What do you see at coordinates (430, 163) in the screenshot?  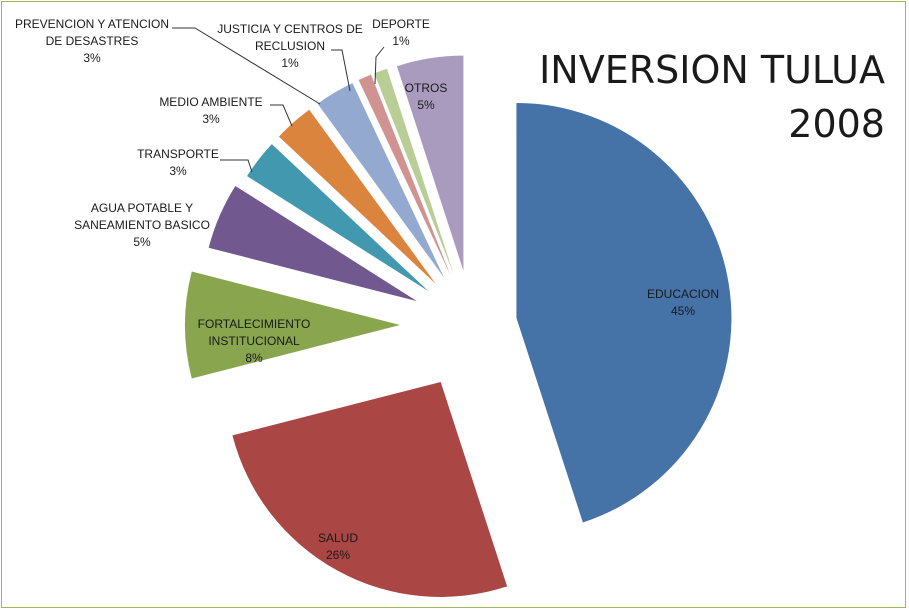 I see `pie-slice-otros` at bounding box center [430, 163].